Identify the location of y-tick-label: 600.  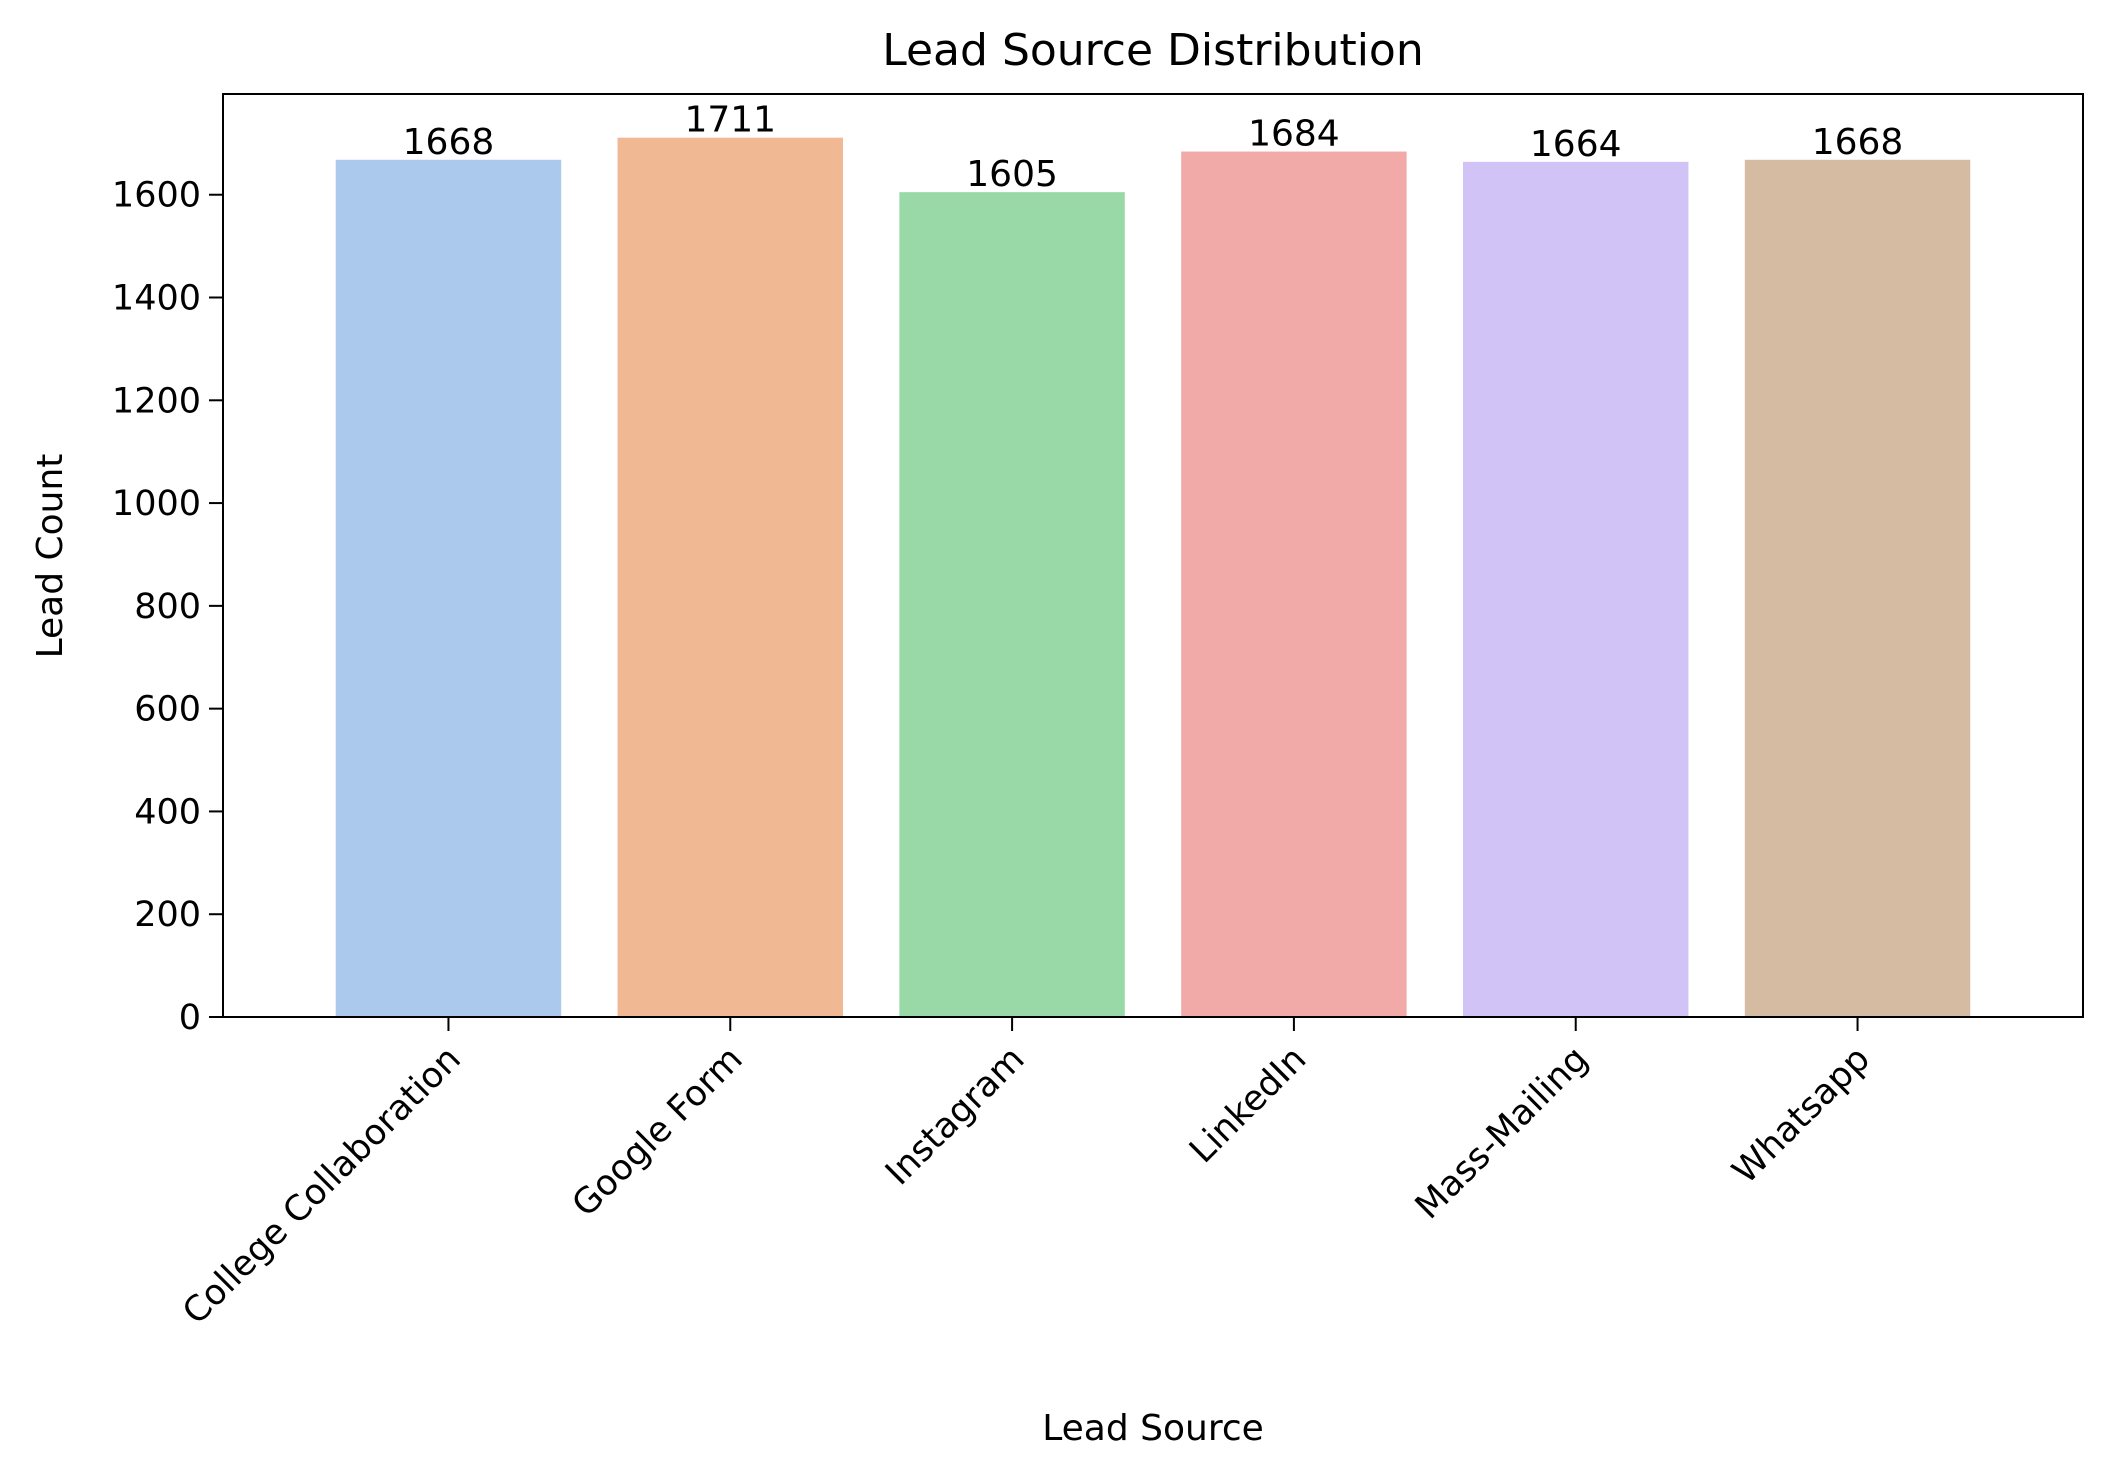
(167, 710).